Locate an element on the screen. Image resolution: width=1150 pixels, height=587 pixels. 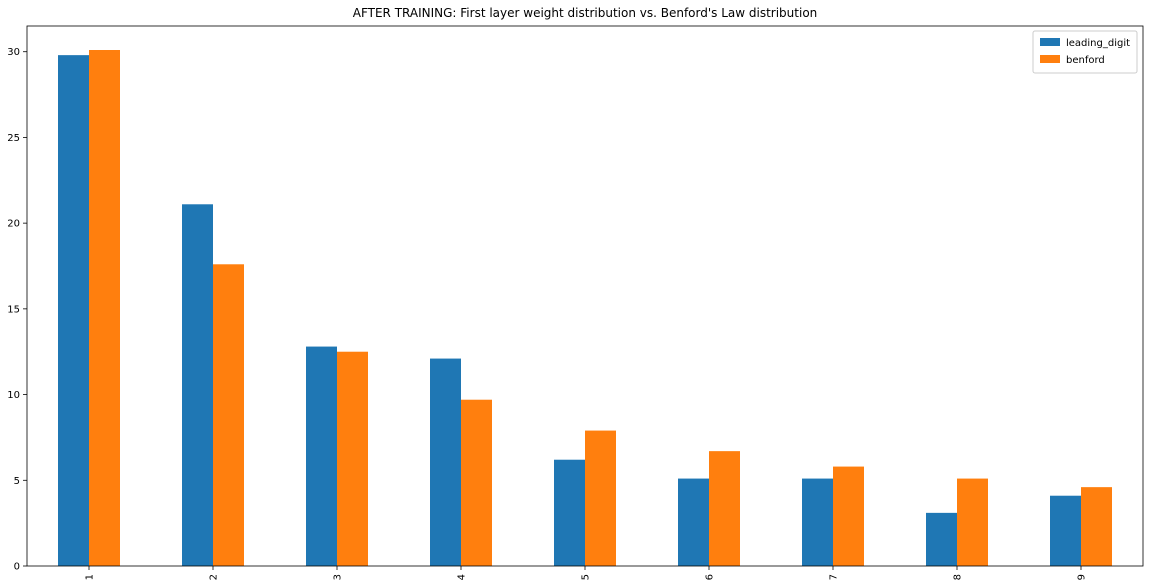
x-tick-label: 3 is located at coordinates (338, 577).